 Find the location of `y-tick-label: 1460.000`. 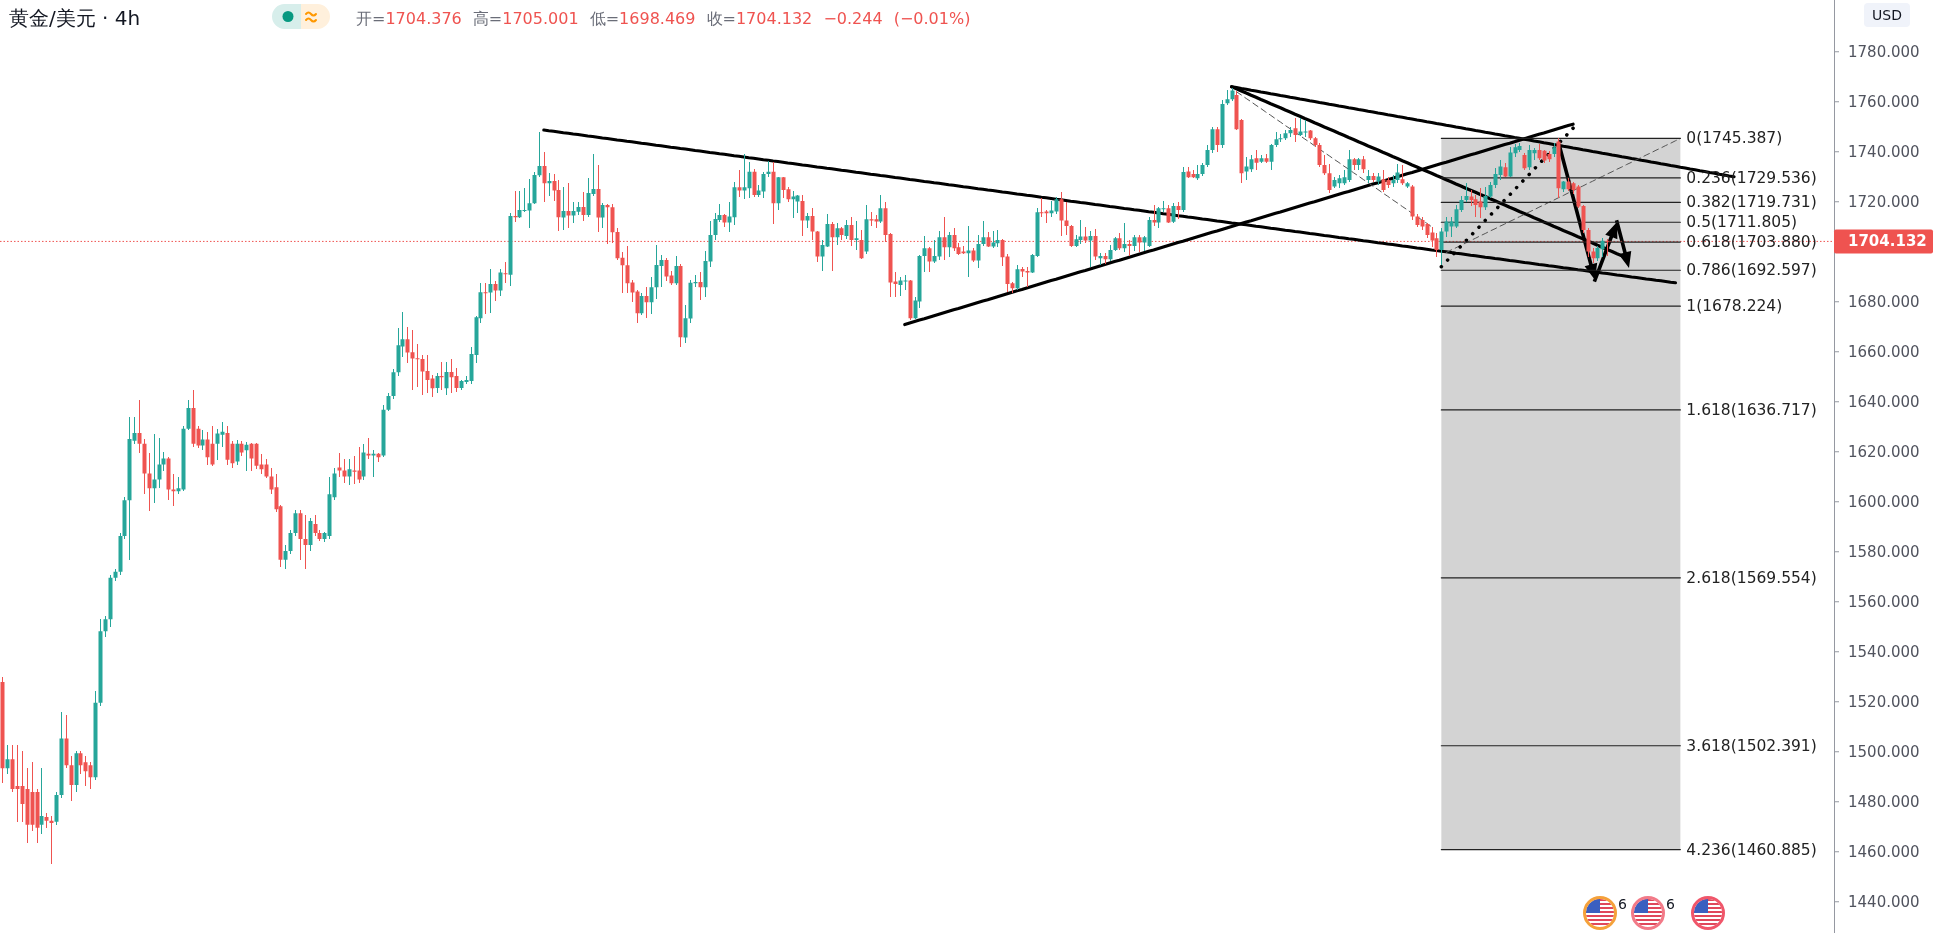

y-tick-label: 1460.000 is located at coordinates (1884, 851).